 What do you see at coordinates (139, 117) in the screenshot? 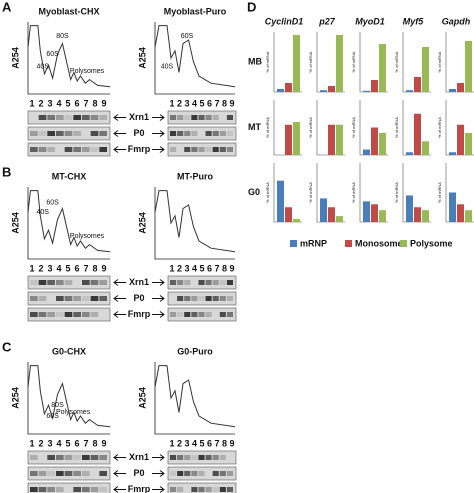
I see `label-bg` at bounding box center [139, 117].